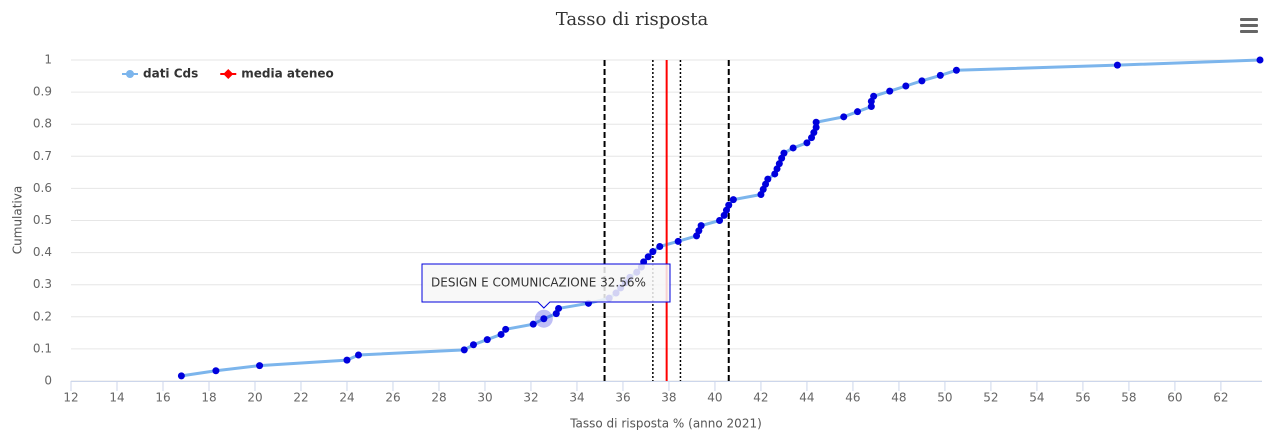 Image resolution: width=1271 pixels, height=439 pixels. What do you see at coordinates (287, 74) in the screenshot?
I see `legend-label: media ateneo` at bounding box center [287, 74].